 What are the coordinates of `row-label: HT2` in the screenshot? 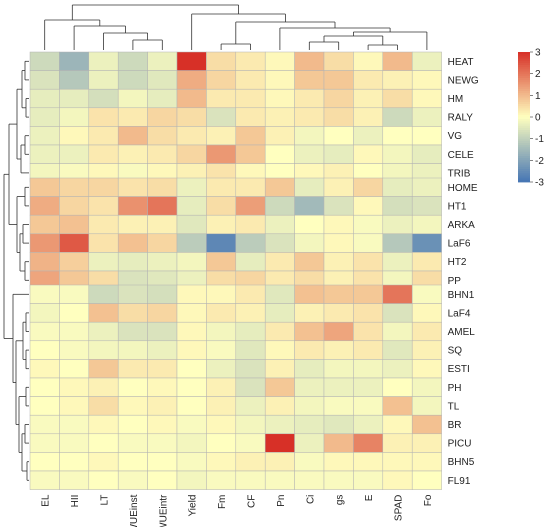 It's located at (457, 262).